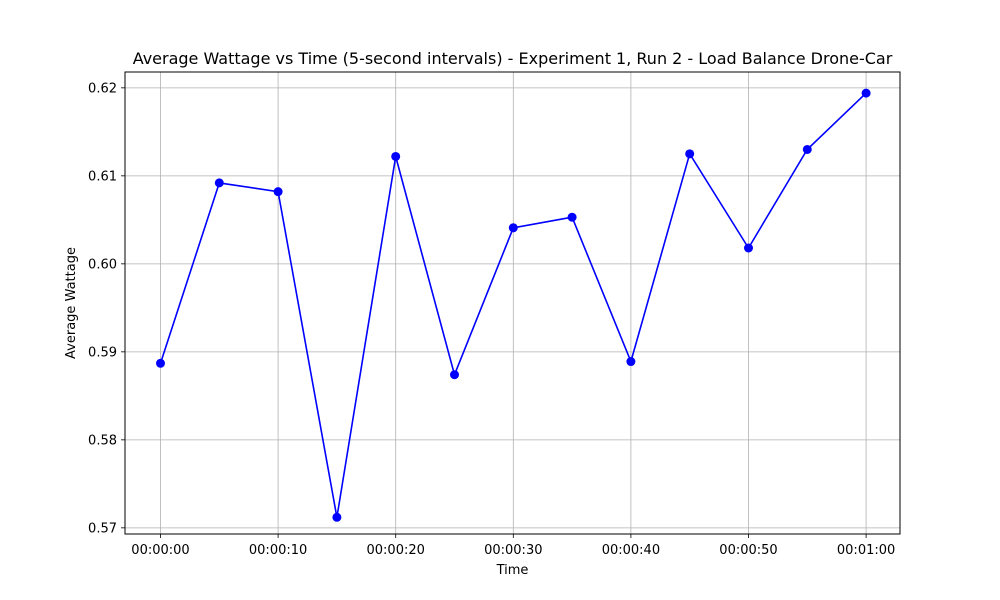 The image size is (1000, 600). What do you see at coordinates (866, 550) in the screenshot?
I see `x-tick-label: 00:01:00` at bounding box center [866, 550].